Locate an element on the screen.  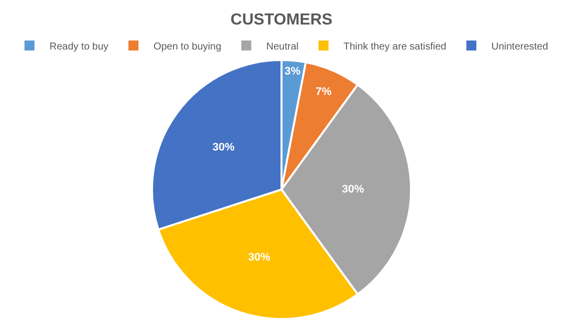
legend-label: Think they are satisfied is located at coordinates (395, 46).